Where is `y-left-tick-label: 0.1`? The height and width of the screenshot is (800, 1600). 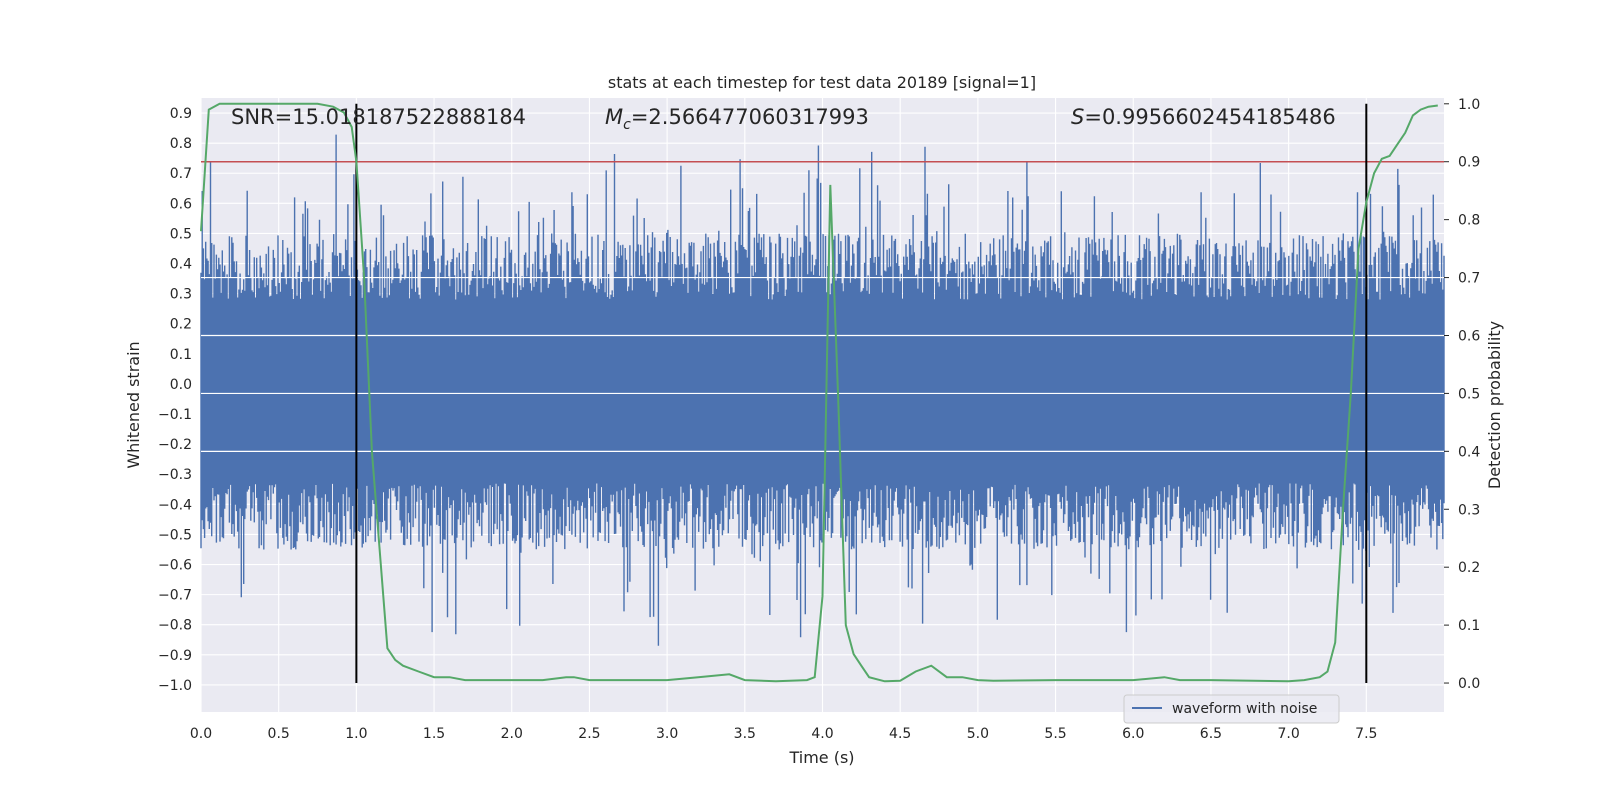 y-left-tick-label: 0.1 is located at coordinates (181, 355).